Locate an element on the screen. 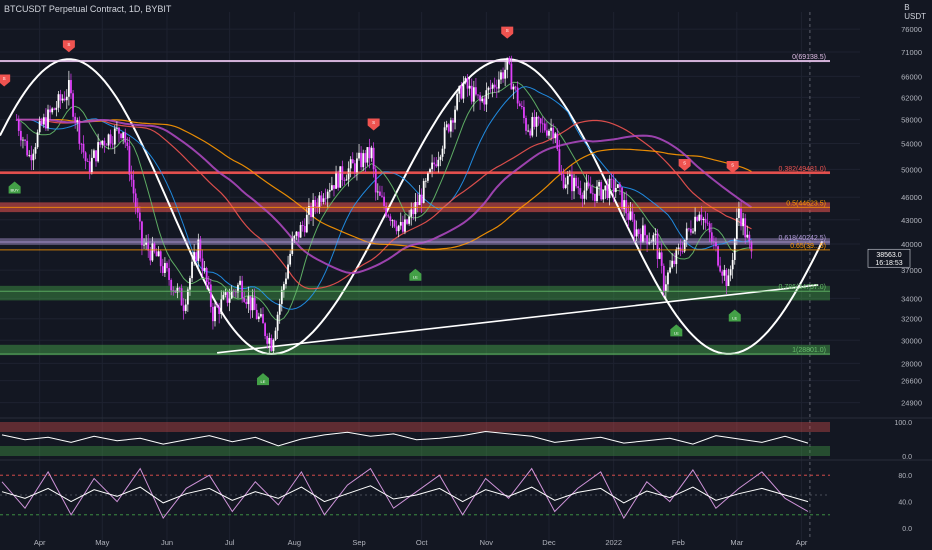 The width and height of the screenshot is (932, 550). overbought-band is located at coordinates (415, 427).